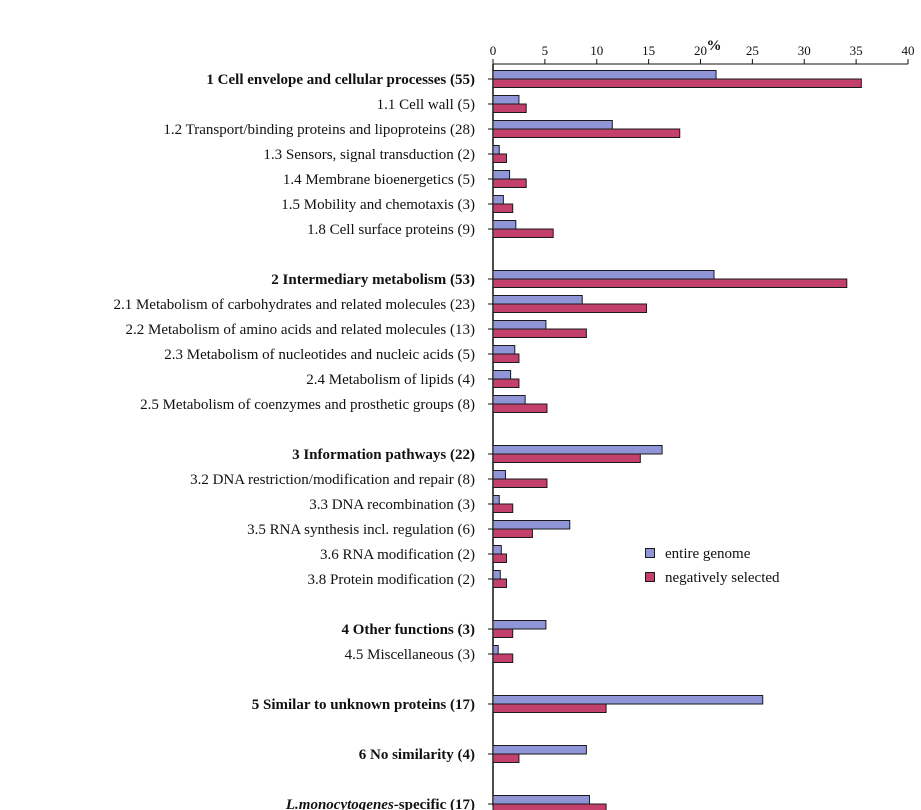 This screenshot has height=810, width=921. What do you see at coordinates (397, 555) in the screenshot?
I see `category-label: 3.6 RNA modification (2)` at bounding box center [397, 555].